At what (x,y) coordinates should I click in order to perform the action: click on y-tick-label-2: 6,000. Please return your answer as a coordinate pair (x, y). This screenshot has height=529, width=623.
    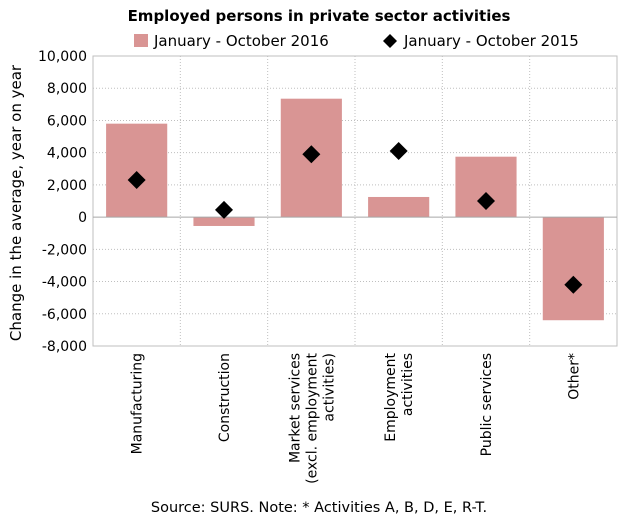
    Looking at the image, I should click on (67, 121).